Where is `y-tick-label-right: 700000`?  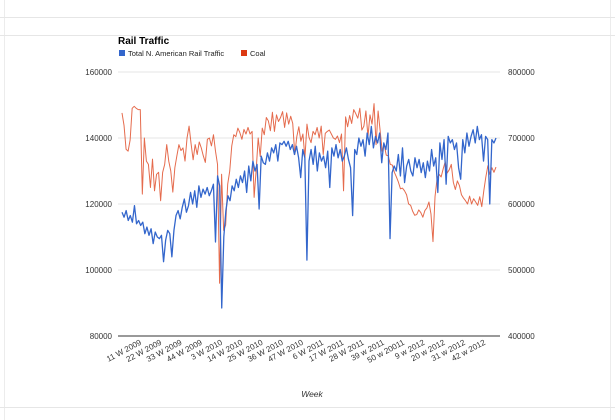
y-tick-label-right: 700000 is located at coordinates (521, 138).